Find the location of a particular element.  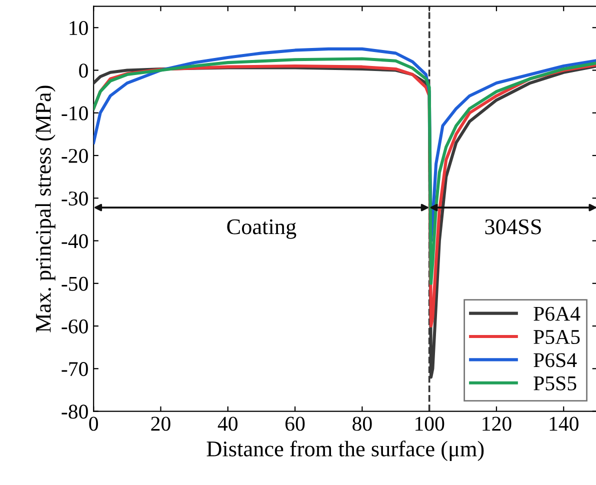

x-tick-label: 100 is located at coordinates (430, 423).